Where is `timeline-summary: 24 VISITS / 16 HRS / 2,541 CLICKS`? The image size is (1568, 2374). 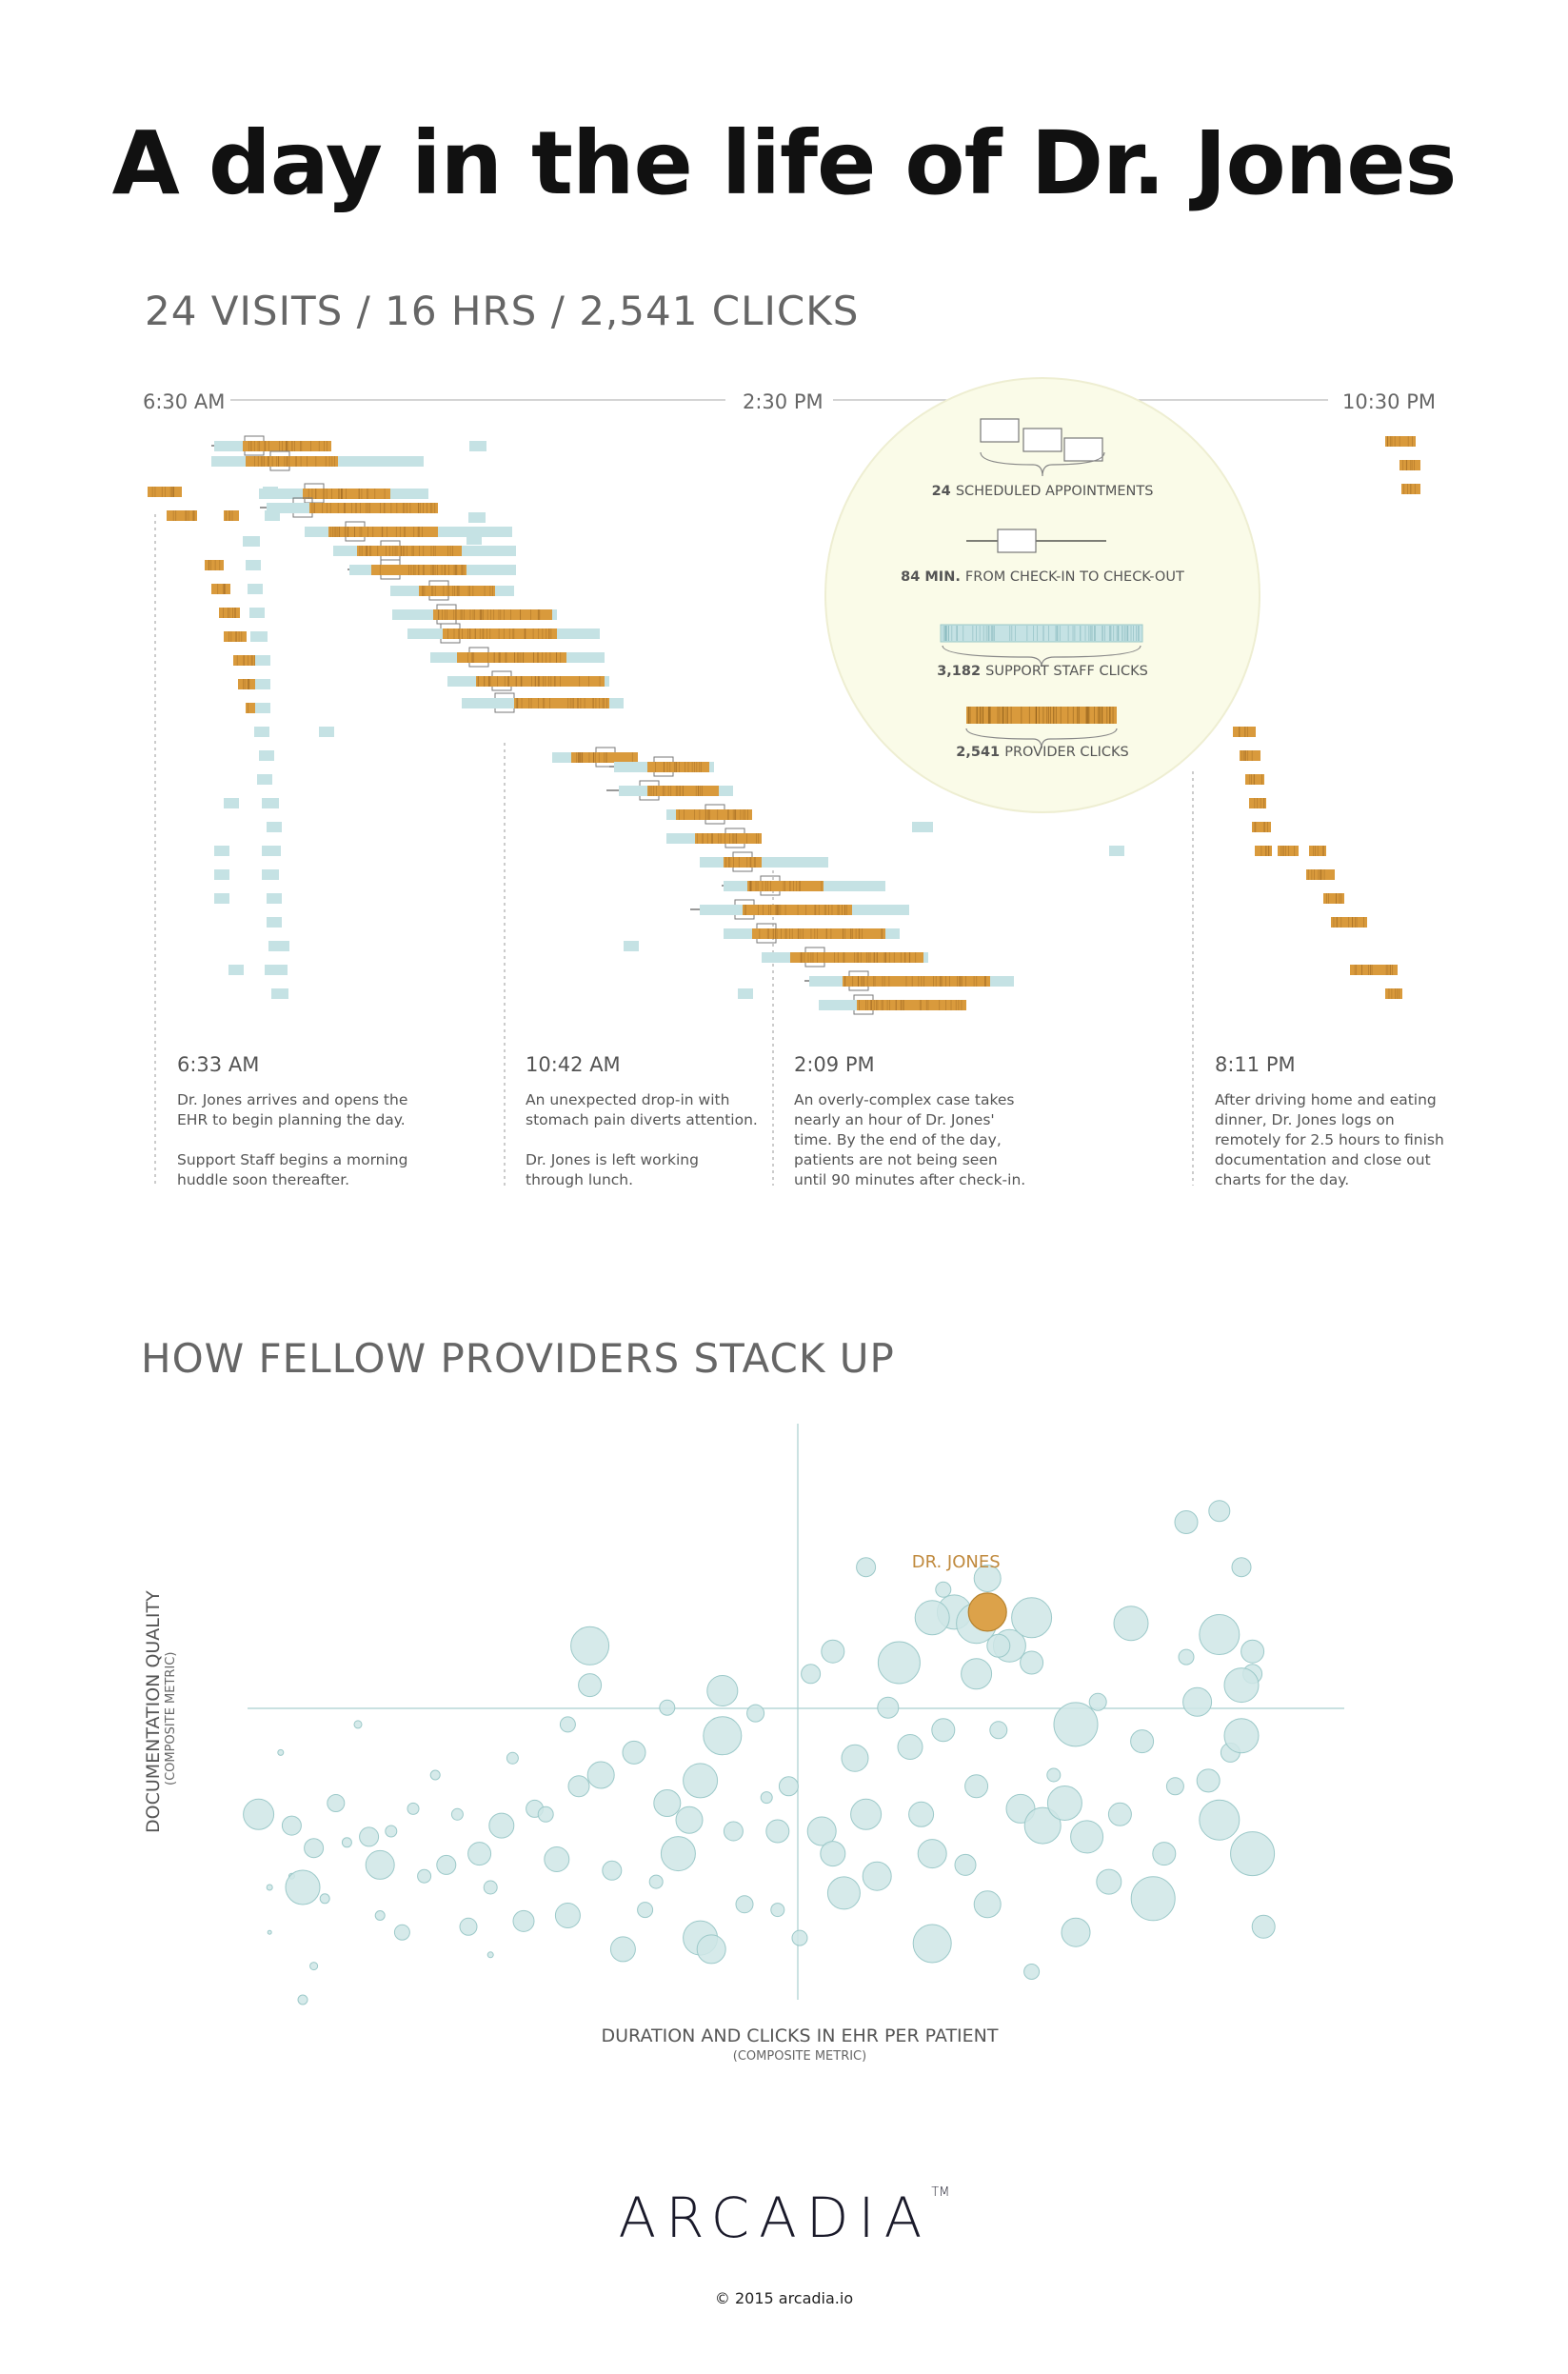
timeline-summary: 24 VISITS / 16 HRS / 2,541 CLICKS is located at coordinates (502, 311).